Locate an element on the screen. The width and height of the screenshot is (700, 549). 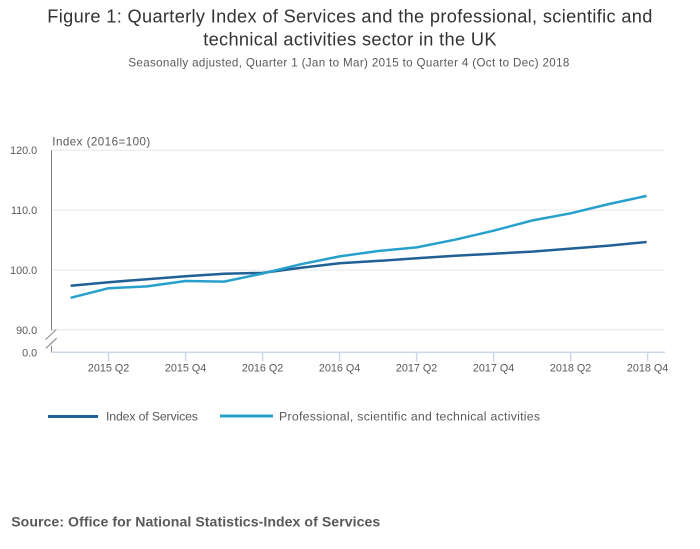
svg-text: 2015 Q2 is located at coordinates (108, 368).